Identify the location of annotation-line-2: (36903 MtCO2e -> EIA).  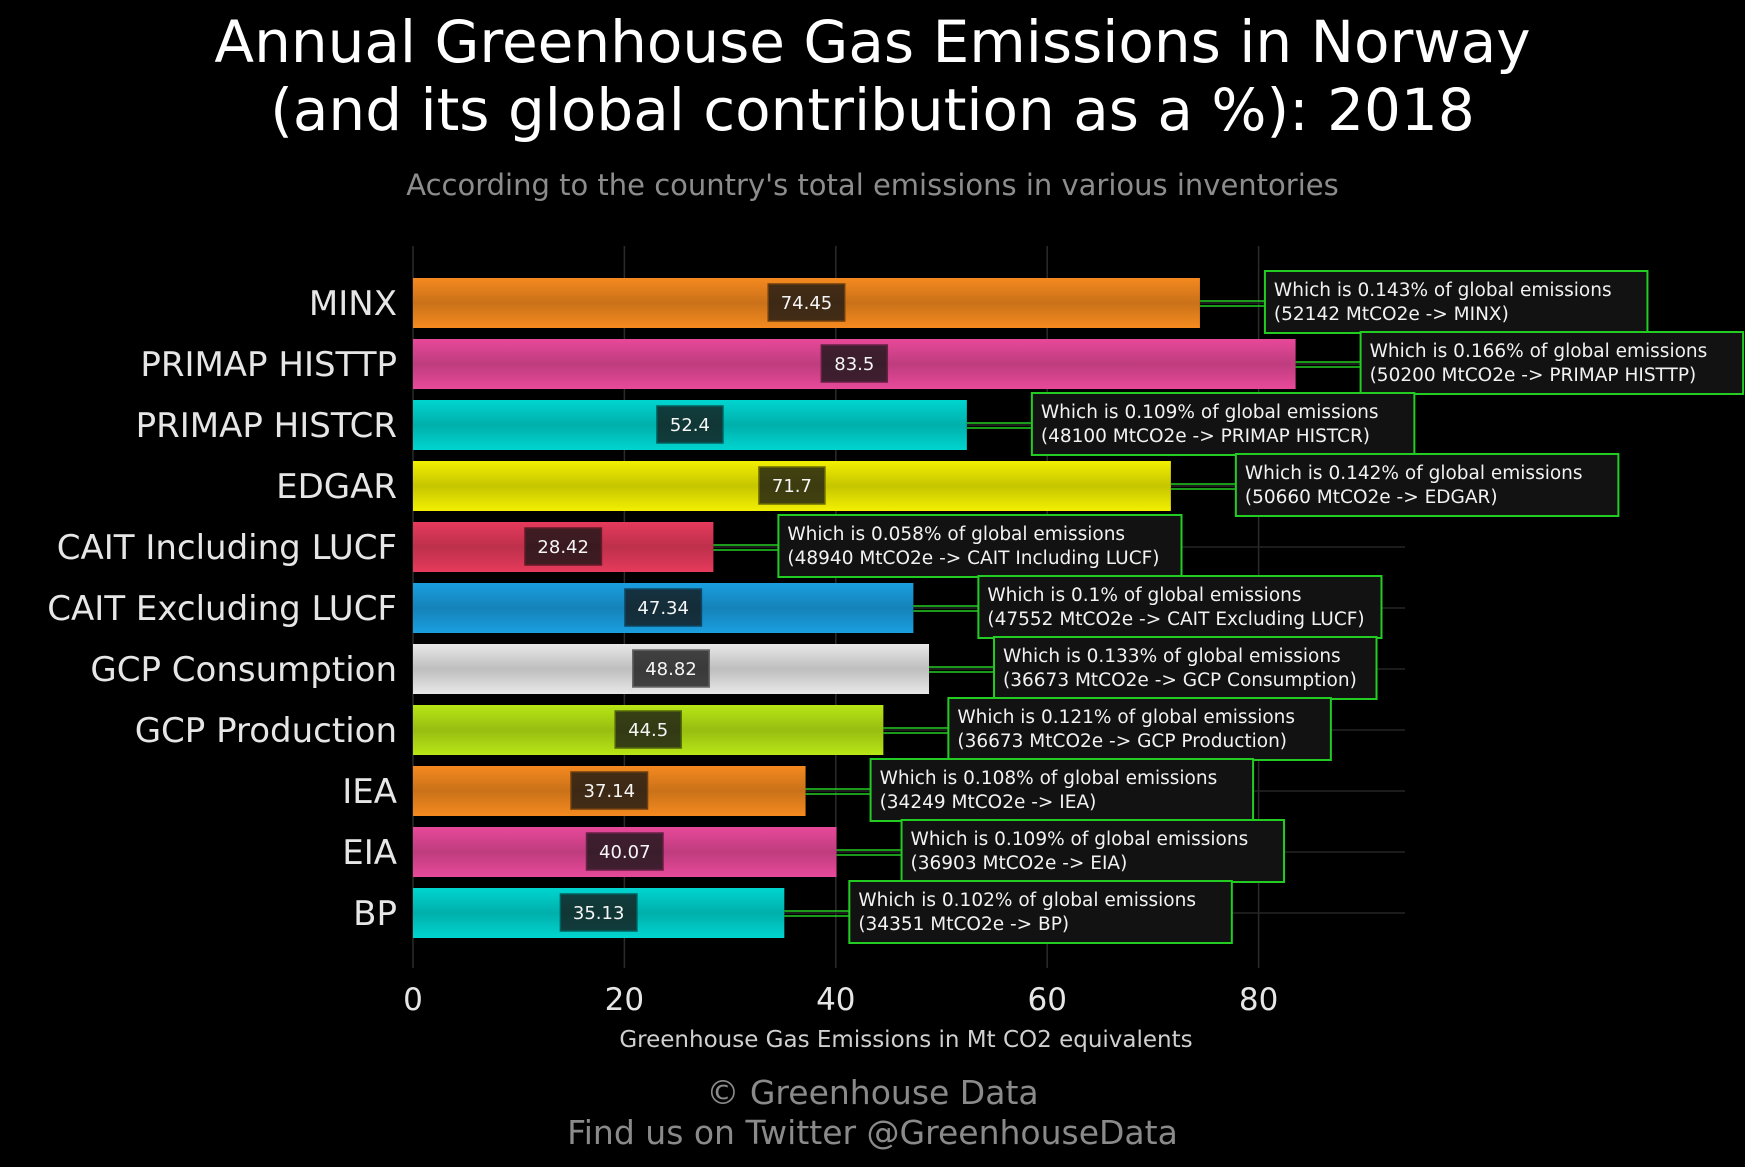
(1019, 863).